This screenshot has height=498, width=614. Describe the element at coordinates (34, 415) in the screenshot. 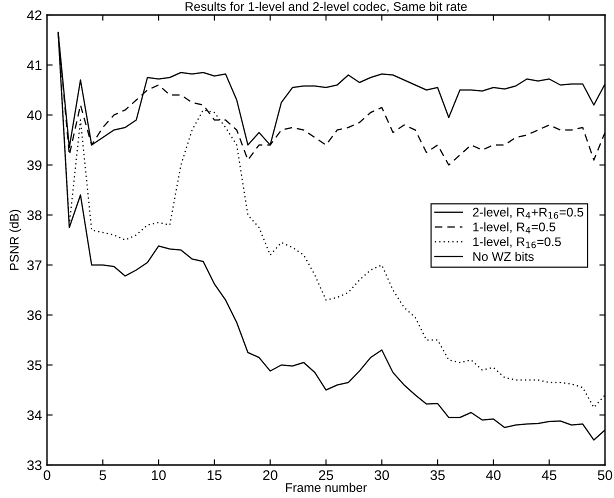

I see `y-tick-label: 34` at that location.